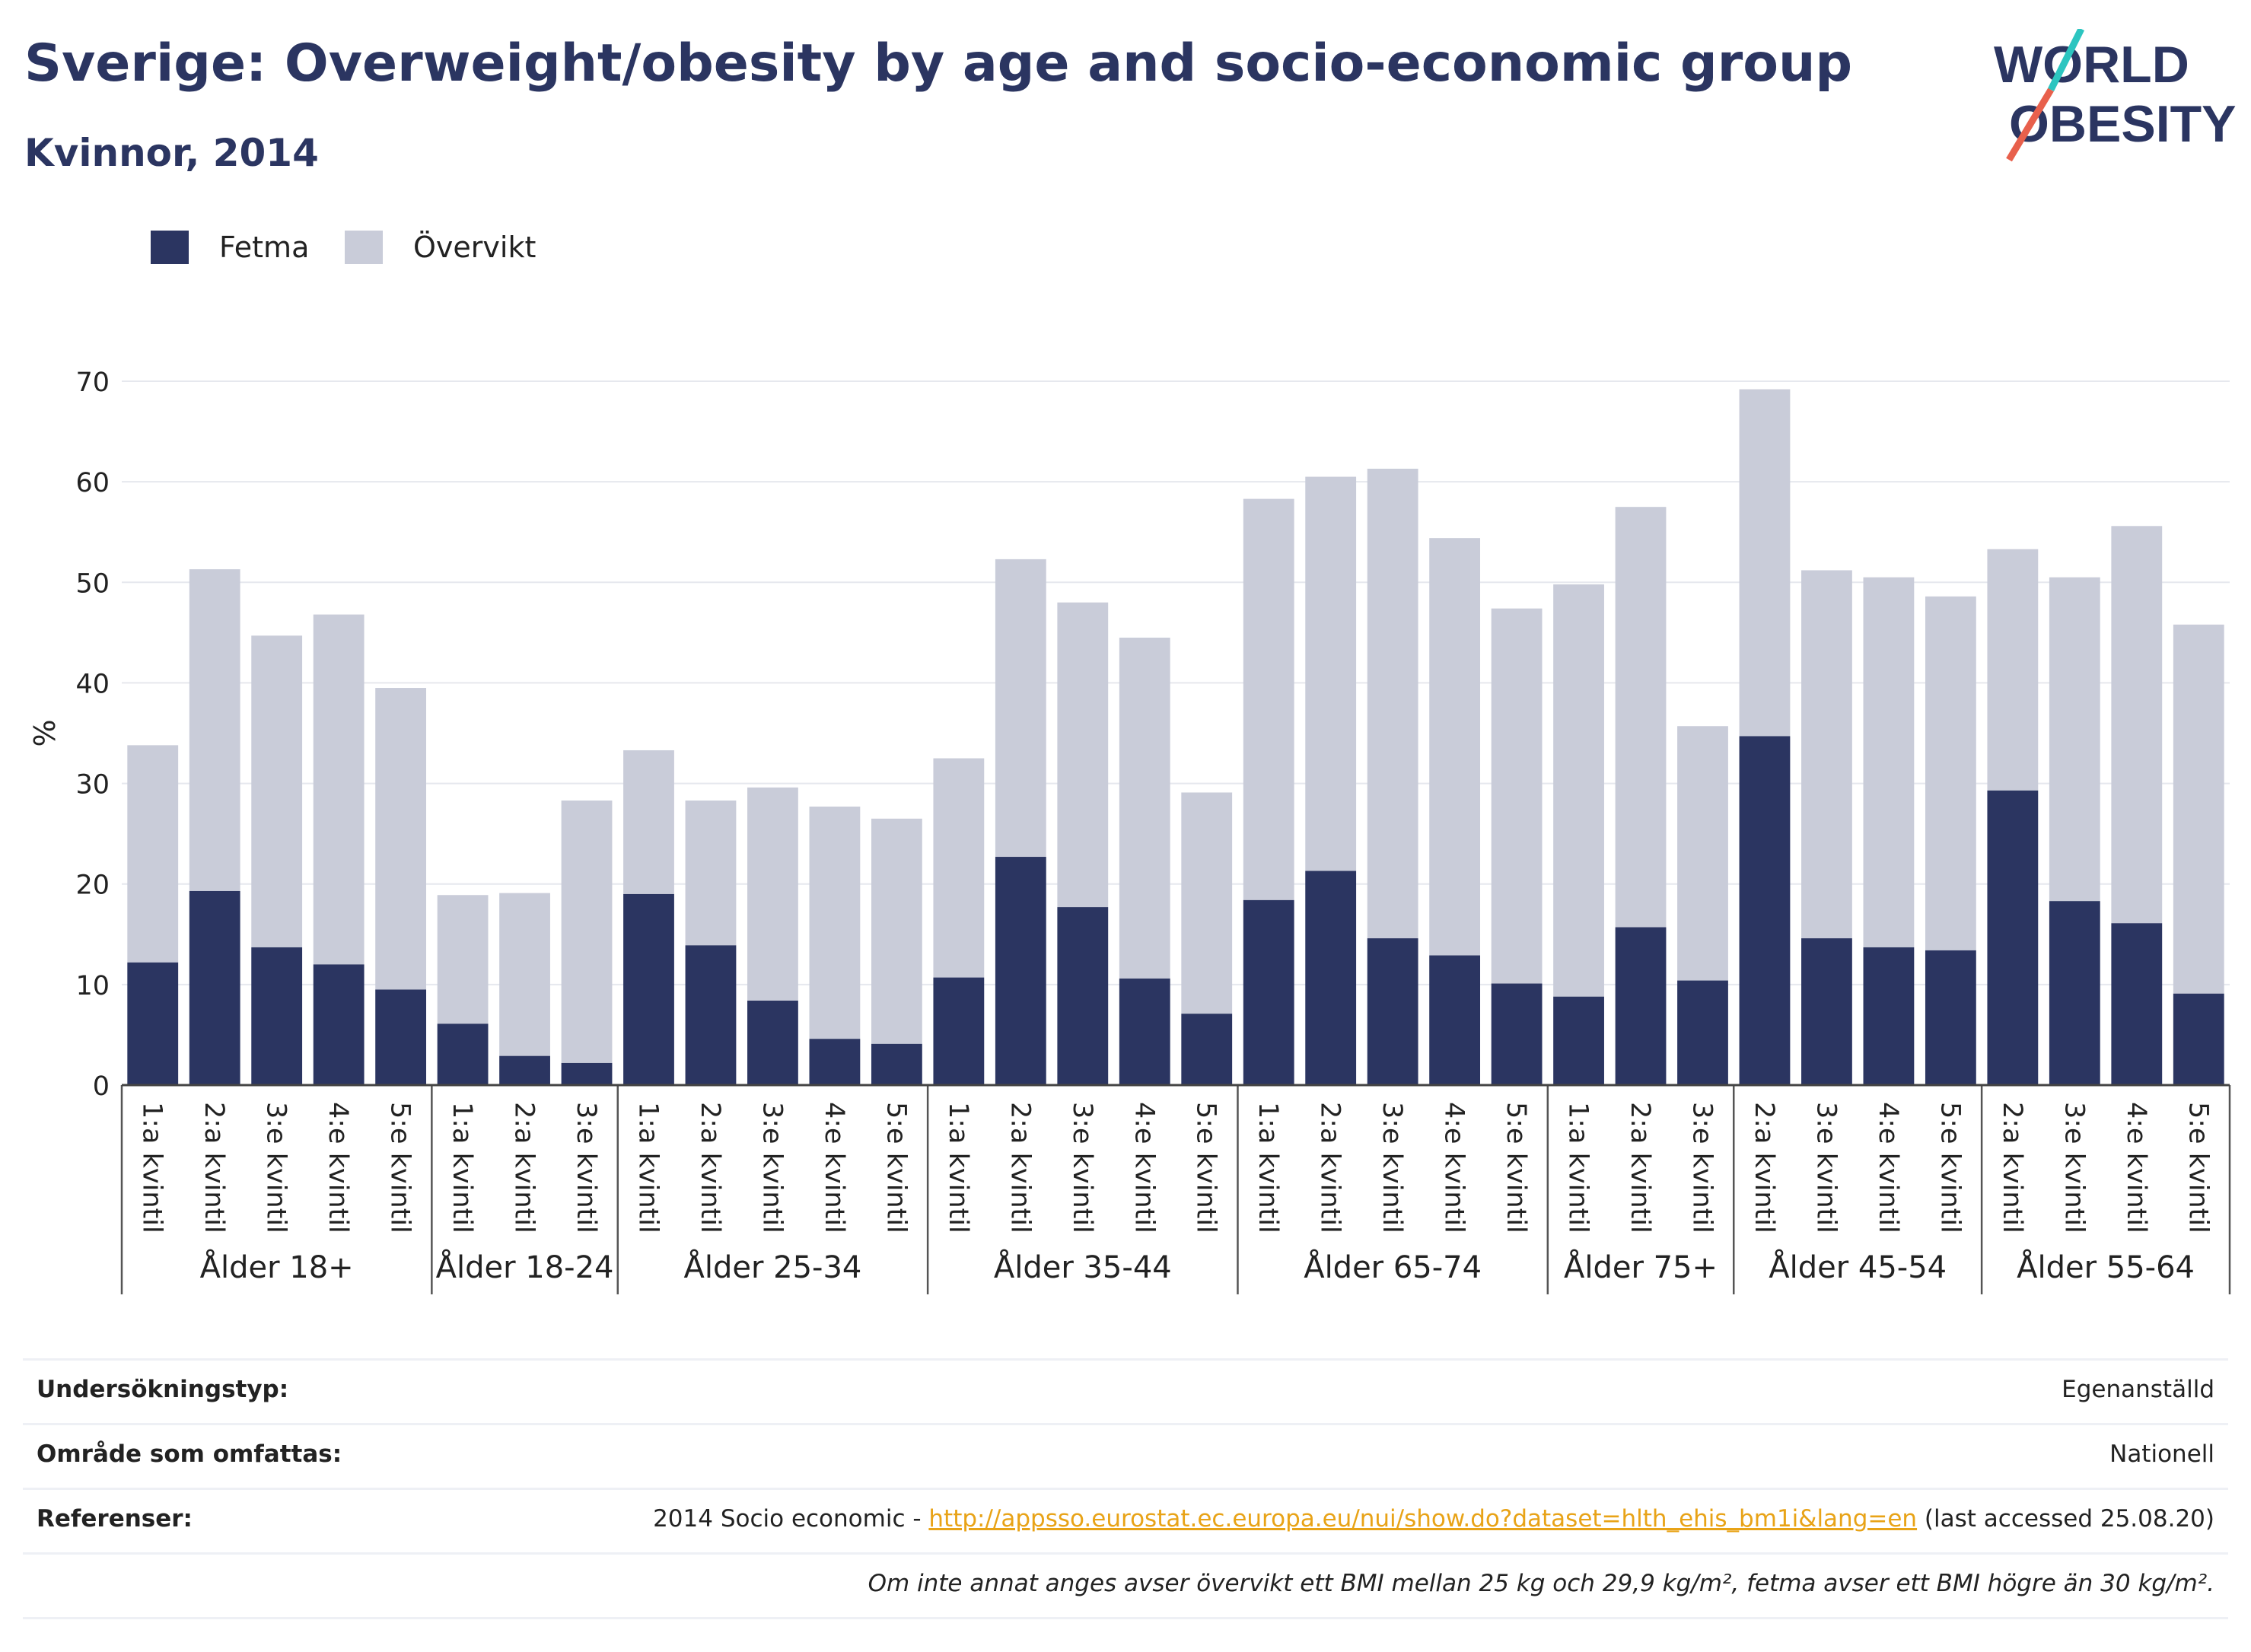  Describe the element at coordinates (1125, 1390) in the screenshot. I see `info-row-survey: Undersökningstyp: Egenanställd` at that location.